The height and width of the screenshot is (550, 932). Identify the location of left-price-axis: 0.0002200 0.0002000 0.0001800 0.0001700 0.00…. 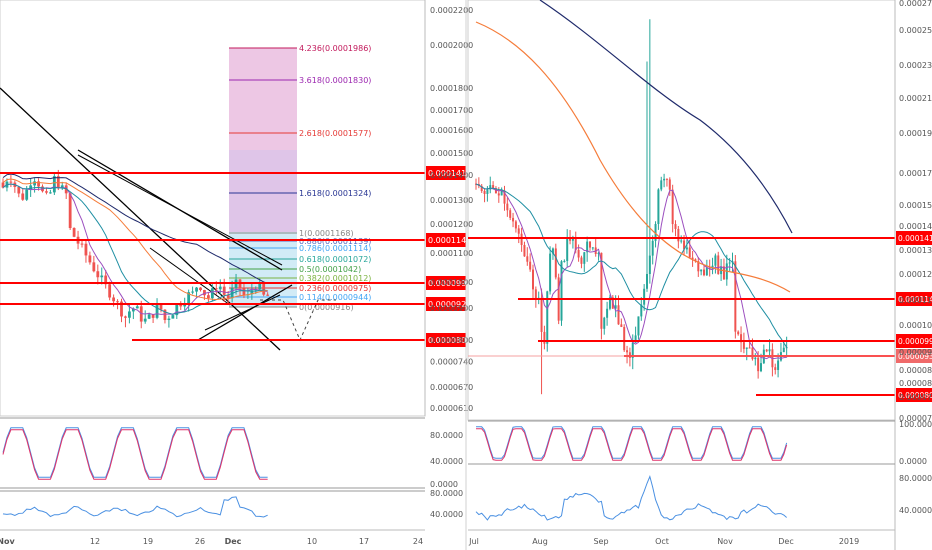
(448, 208).